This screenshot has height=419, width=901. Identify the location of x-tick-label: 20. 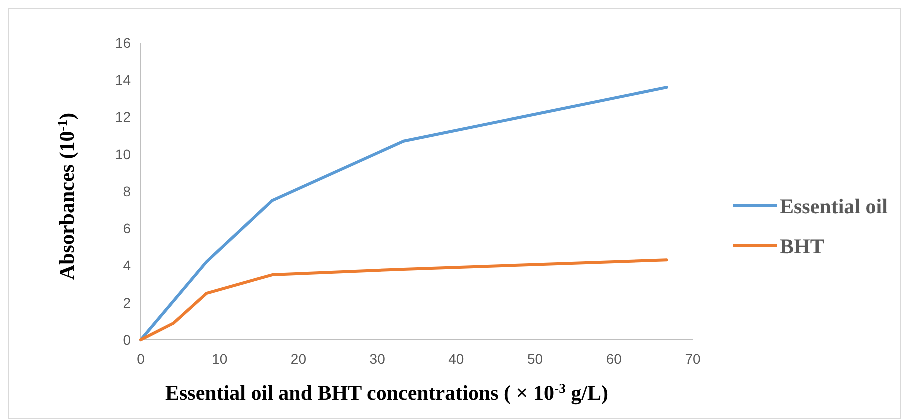
(298, 359).